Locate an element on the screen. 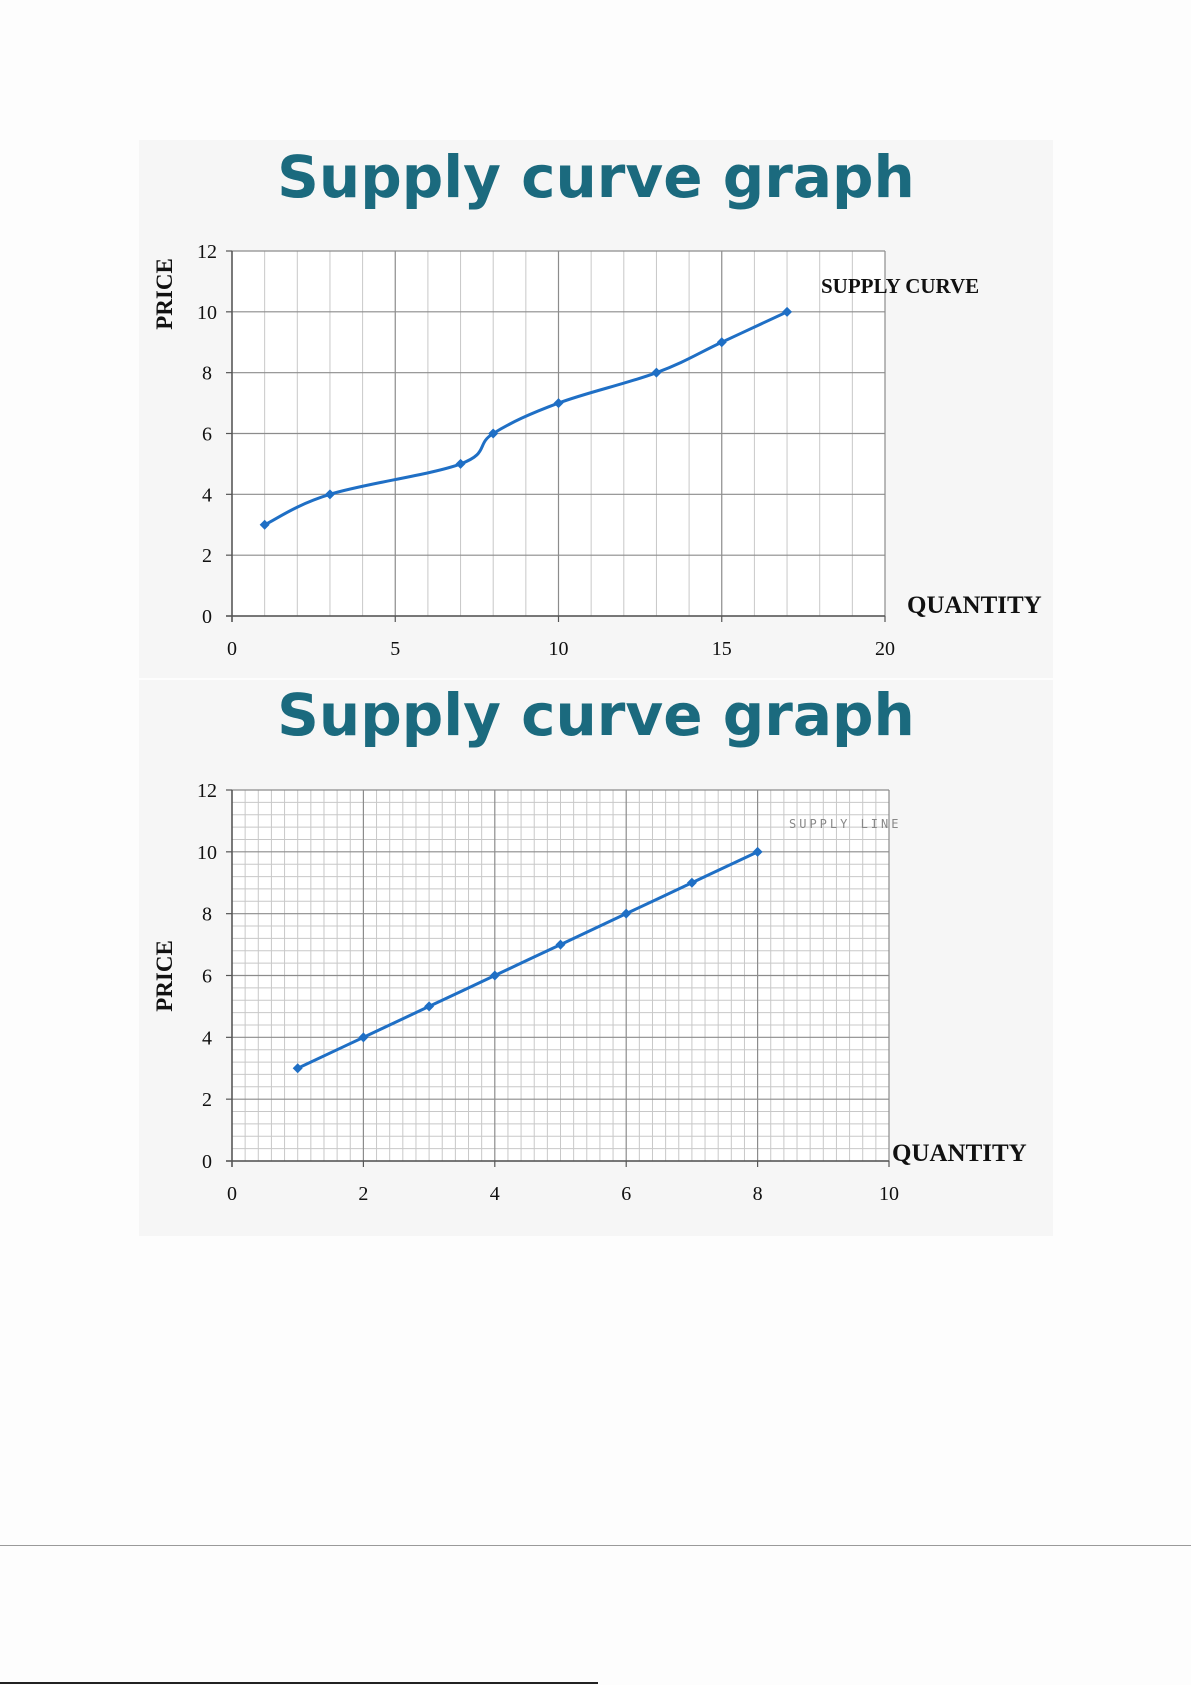  series-annotation: SUPPLY CURVE is located at coordinates (900, 286).